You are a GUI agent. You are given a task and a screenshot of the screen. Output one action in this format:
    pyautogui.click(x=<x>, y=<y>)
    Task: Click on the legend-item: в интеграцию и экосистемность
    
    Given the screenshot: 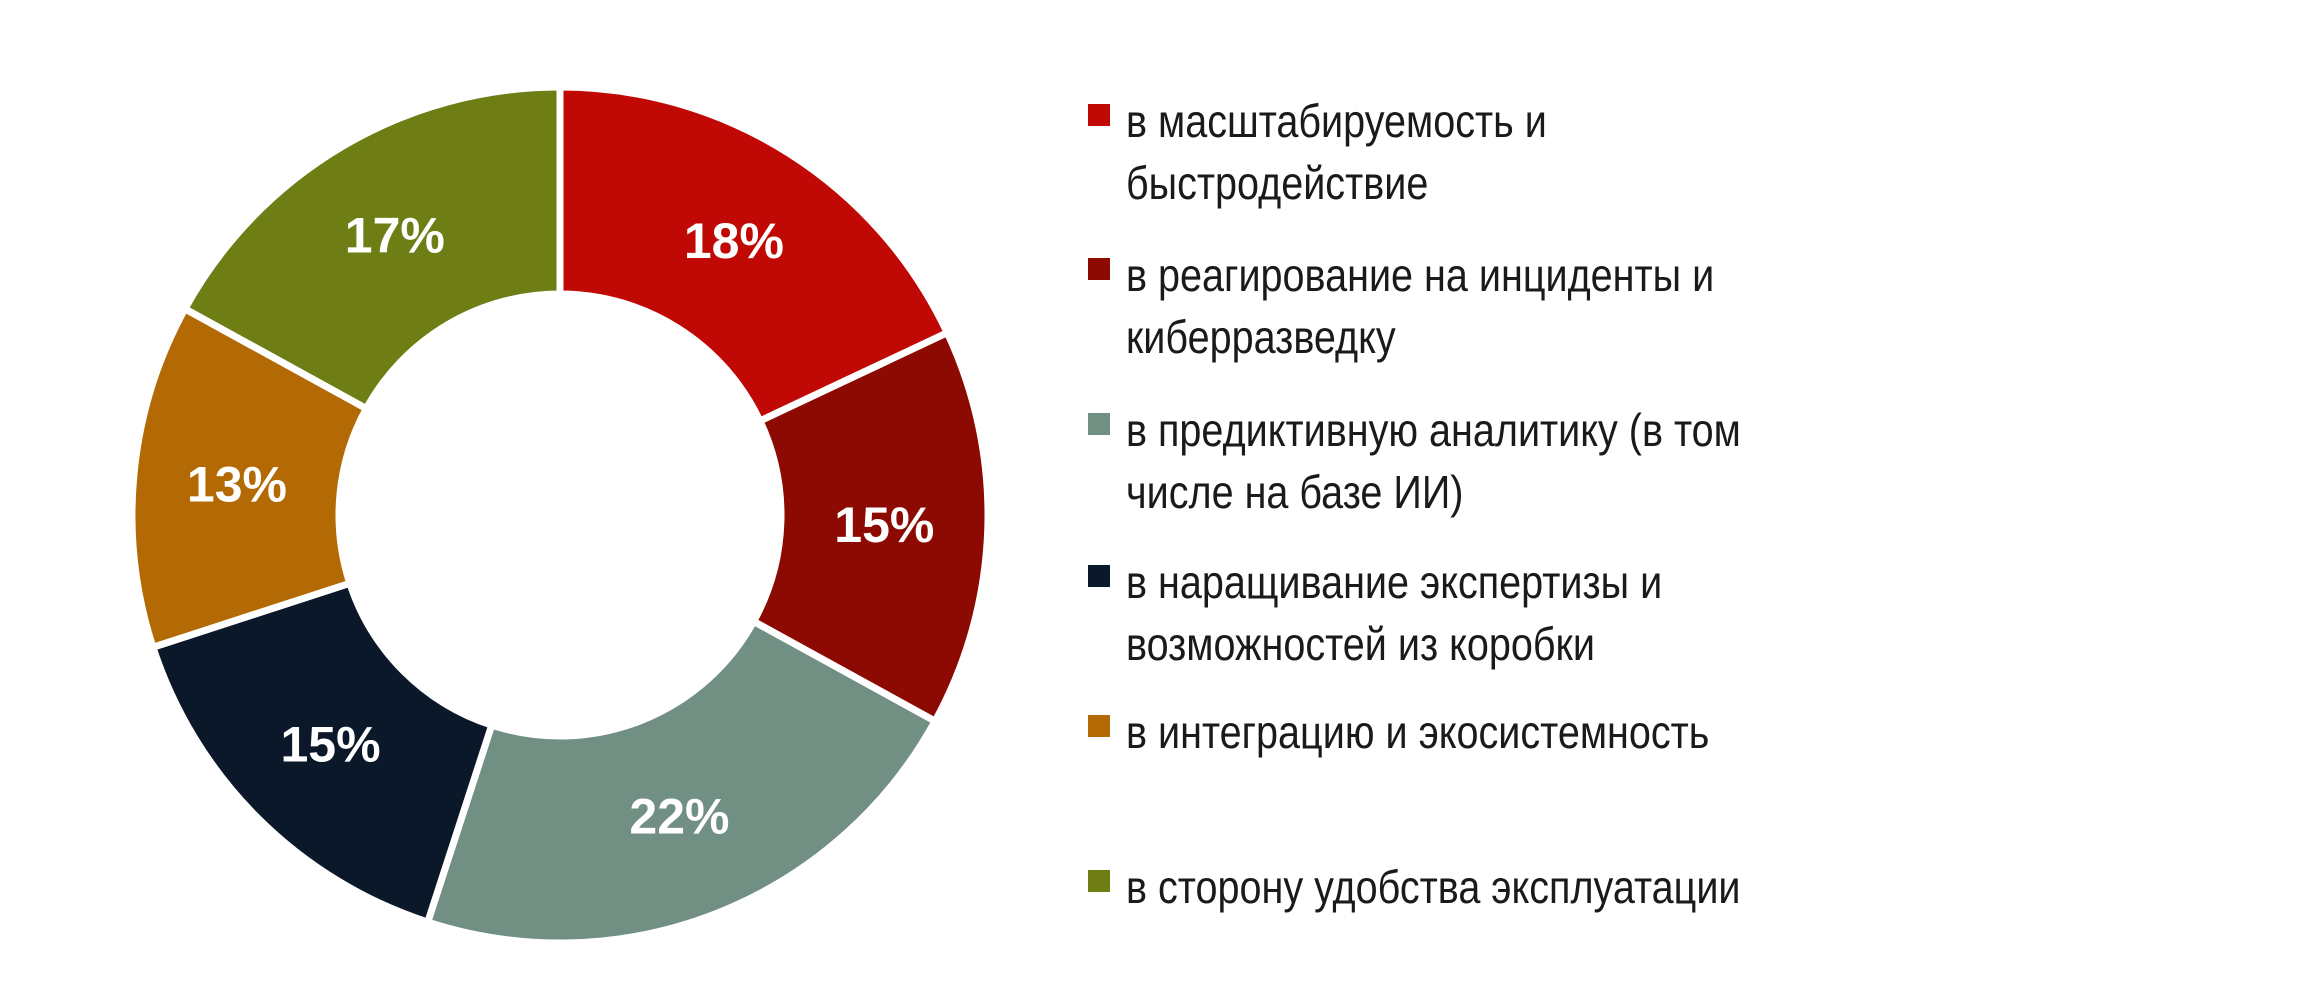 What is the action you would take?
    pyautogui.click(x=1507, y=732)
    